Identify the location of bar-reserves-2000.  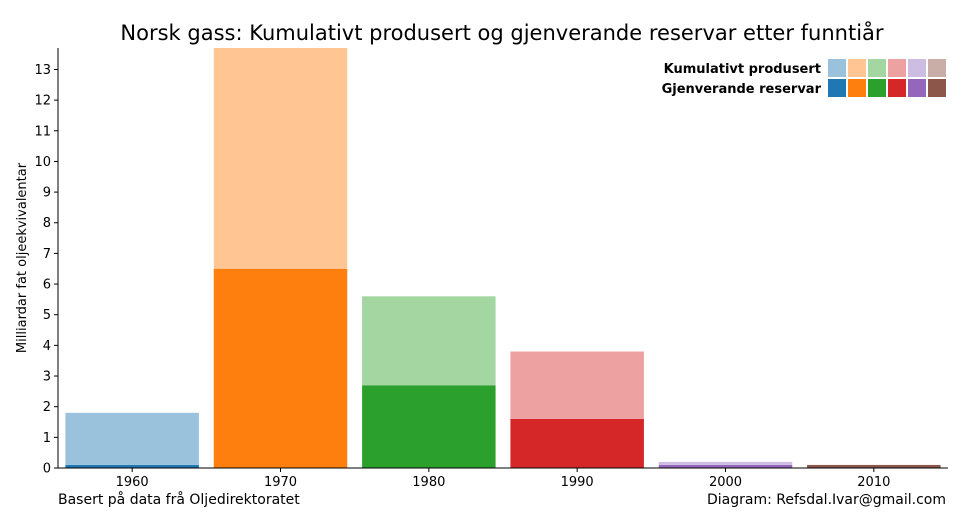
(725, 466).